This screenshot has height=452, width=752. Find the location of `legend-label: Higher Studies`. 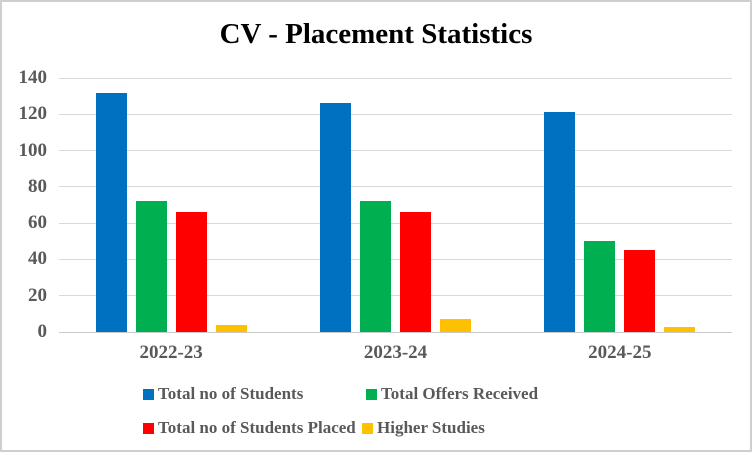

legend-label: Higher Studies is located at coordinates (431, 427).